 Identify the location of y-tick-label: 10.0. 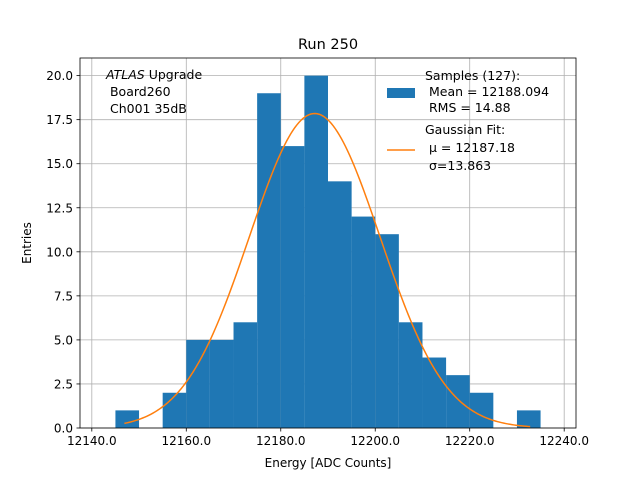
(59, 252).